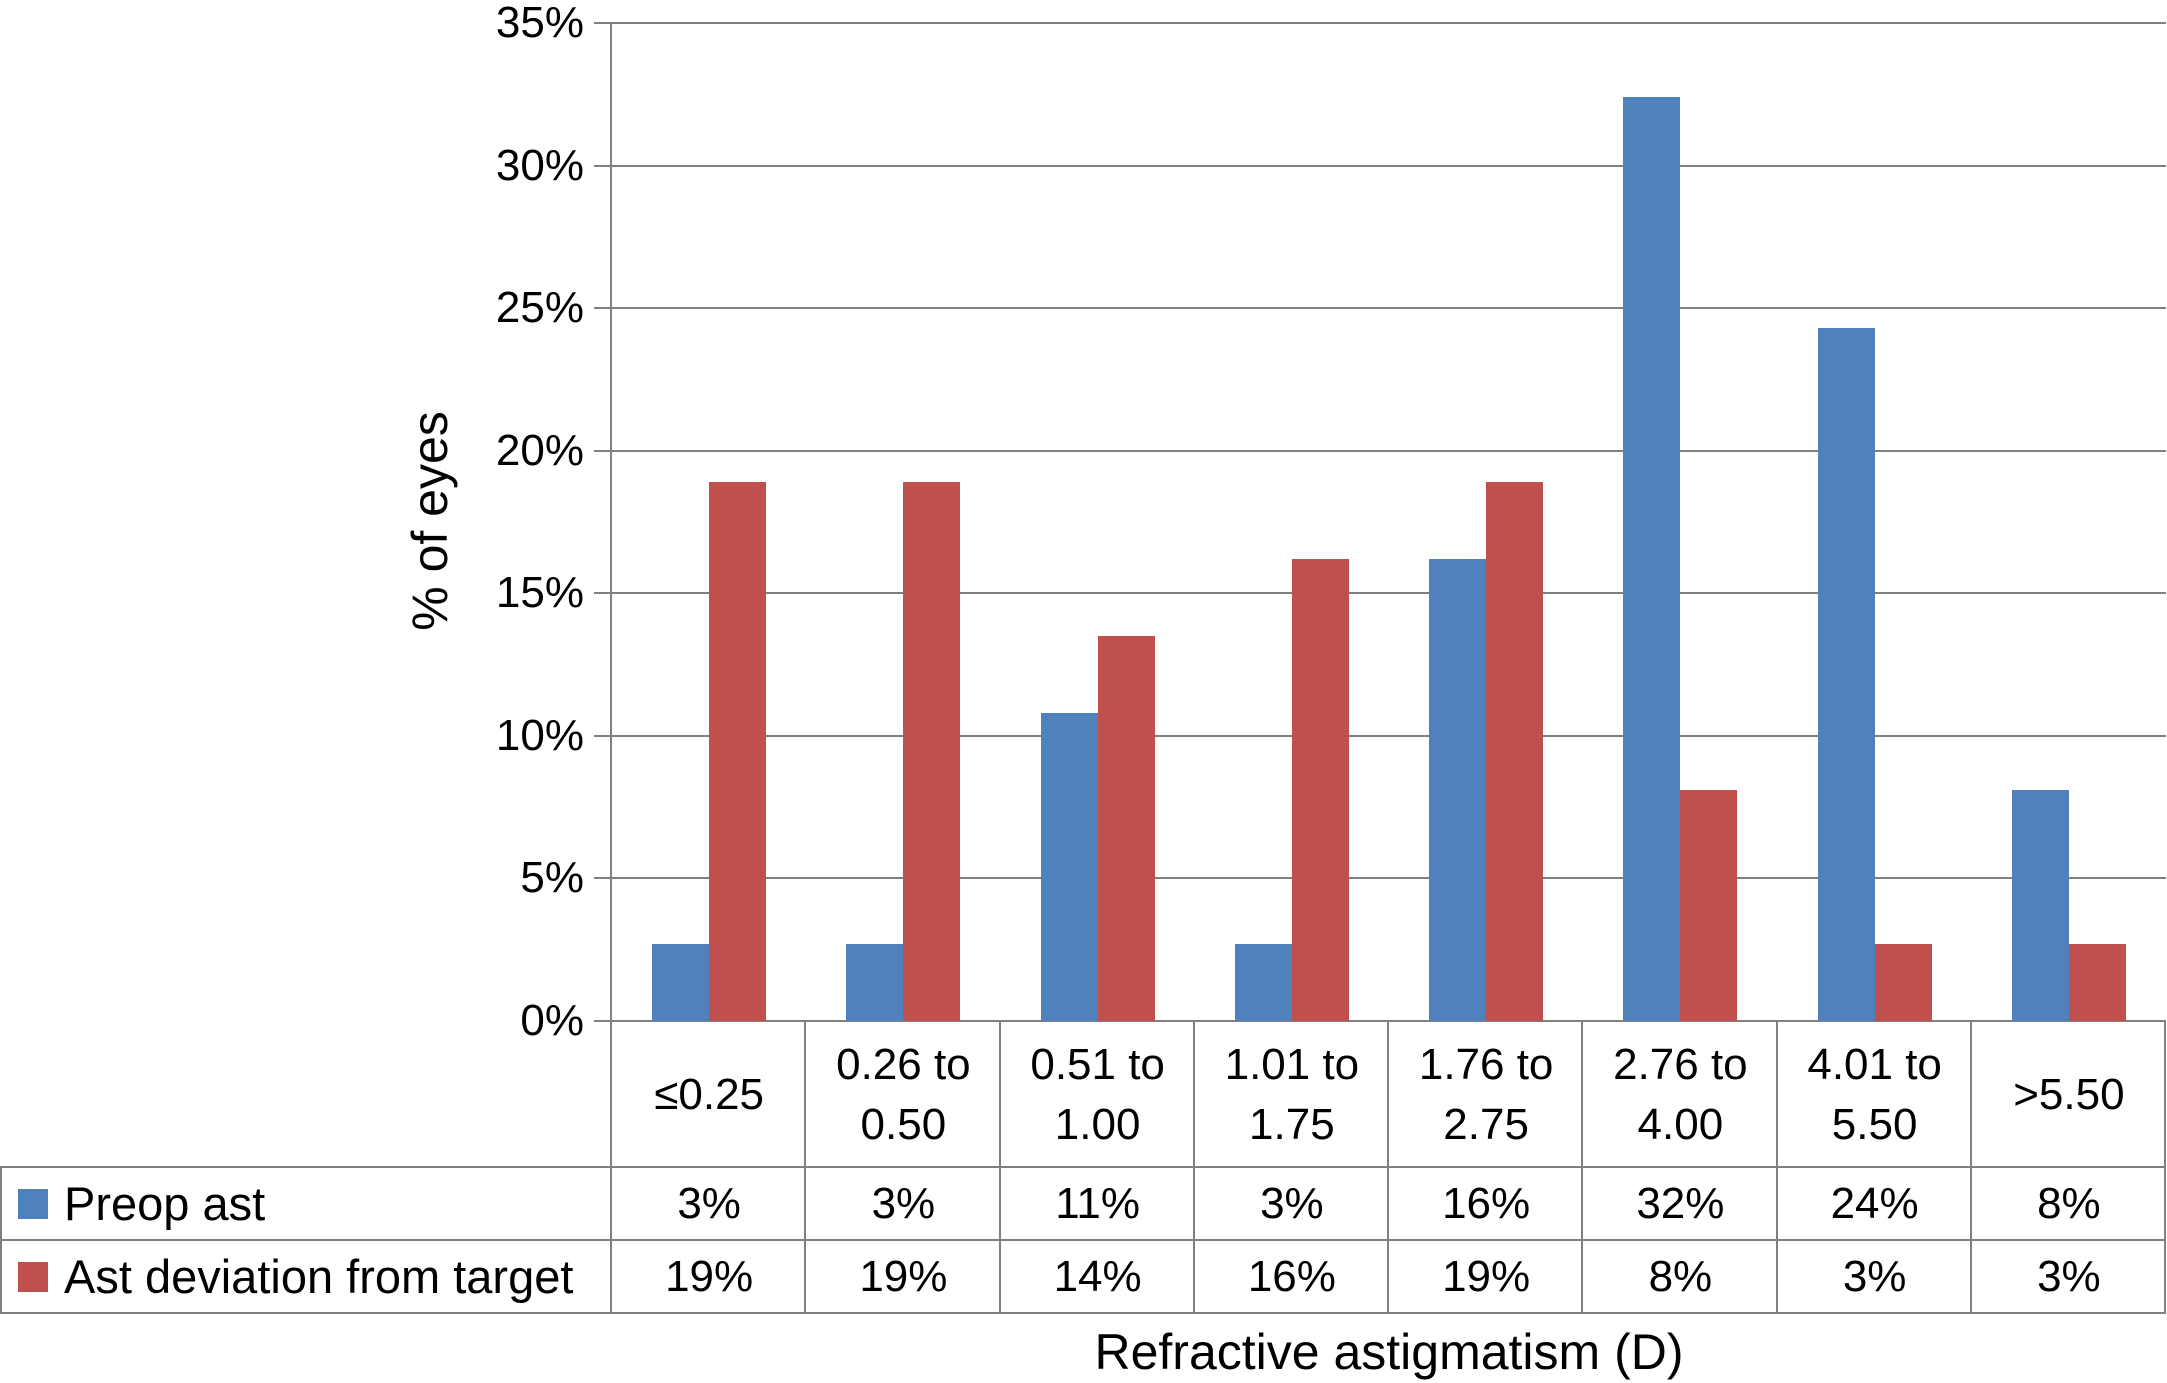 The height and width of the screenshot is (1383, 2167). I want to click on y-tick-label: 35%, so click(539, 23).